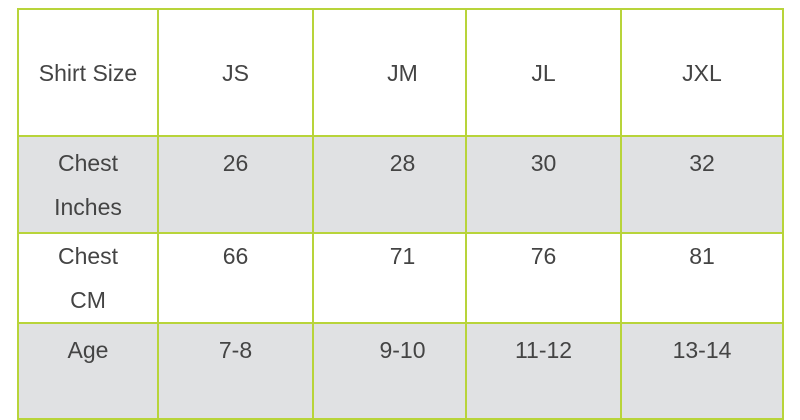 This screenshot has width=800, height=420. I want to click on row-label: Age, so click(88, 371).